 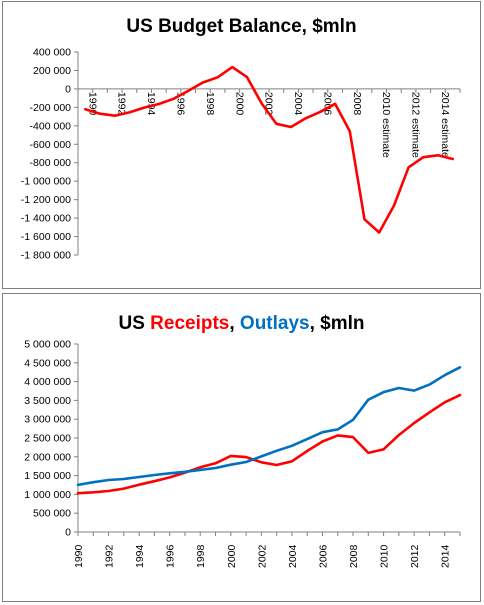 What do you see at coordinates (234, 323) in the screenshot?
I see `title-part-comma: ,` at bounding box center [234, 323].